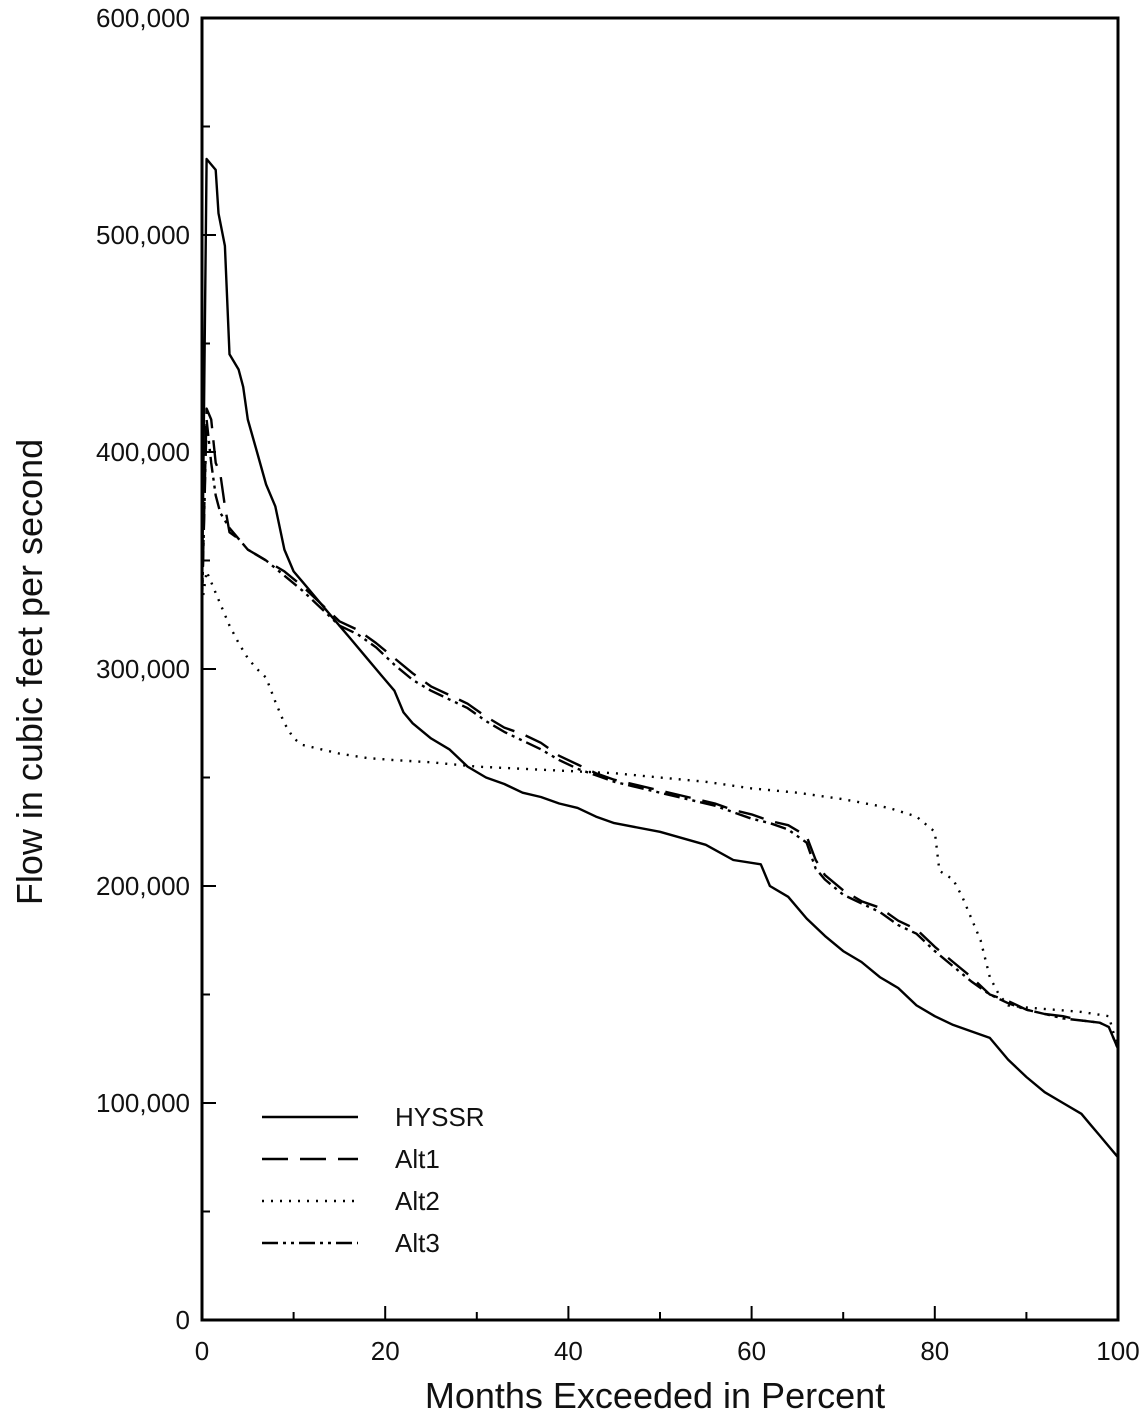 The image size is (1148, 1422). What do you see at coordinates (440, 1117) in the screenshot?
I see `legend-label-hyssr: HYSSR` at bounding box center [440, 1117].